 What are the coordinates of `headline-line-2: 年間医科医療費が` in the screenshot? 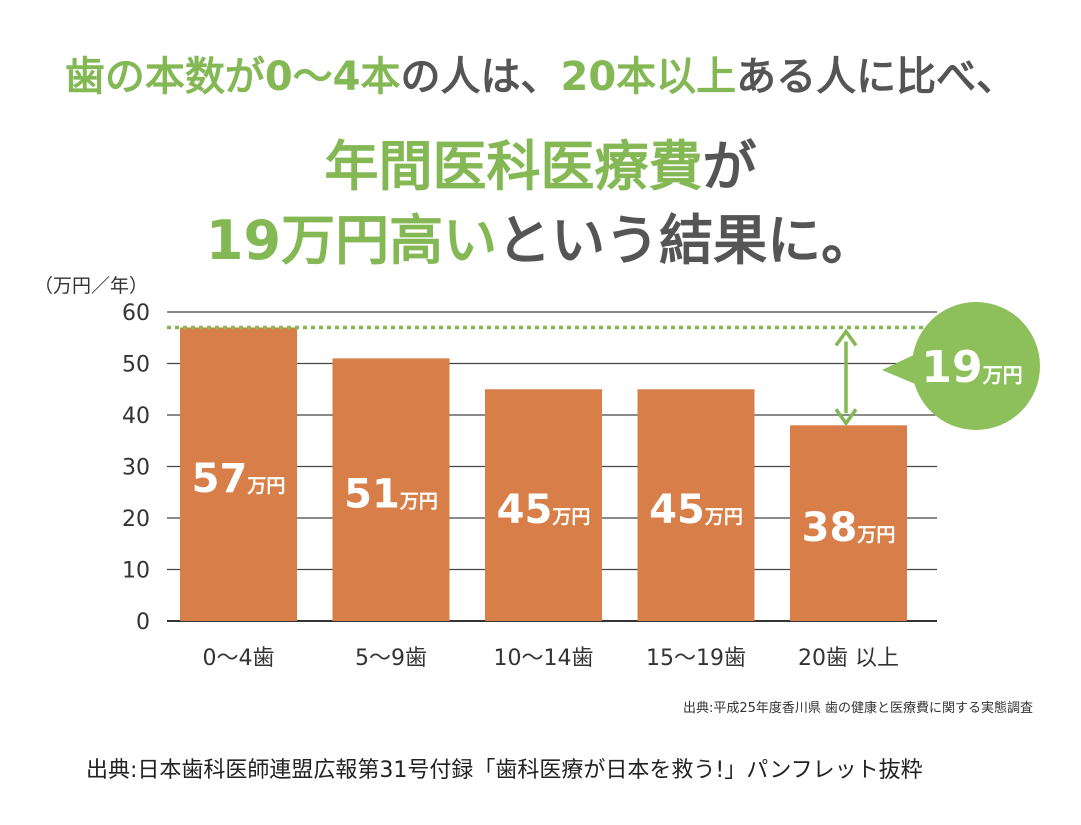 It's located at (540, 161).